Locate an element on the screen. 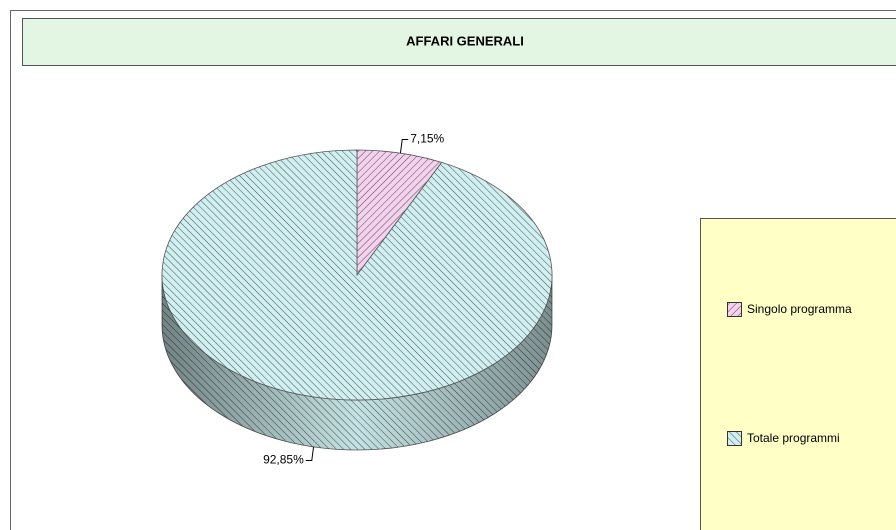  chart-title: AFFARI GENERALI is located at coordinates (465, 40).